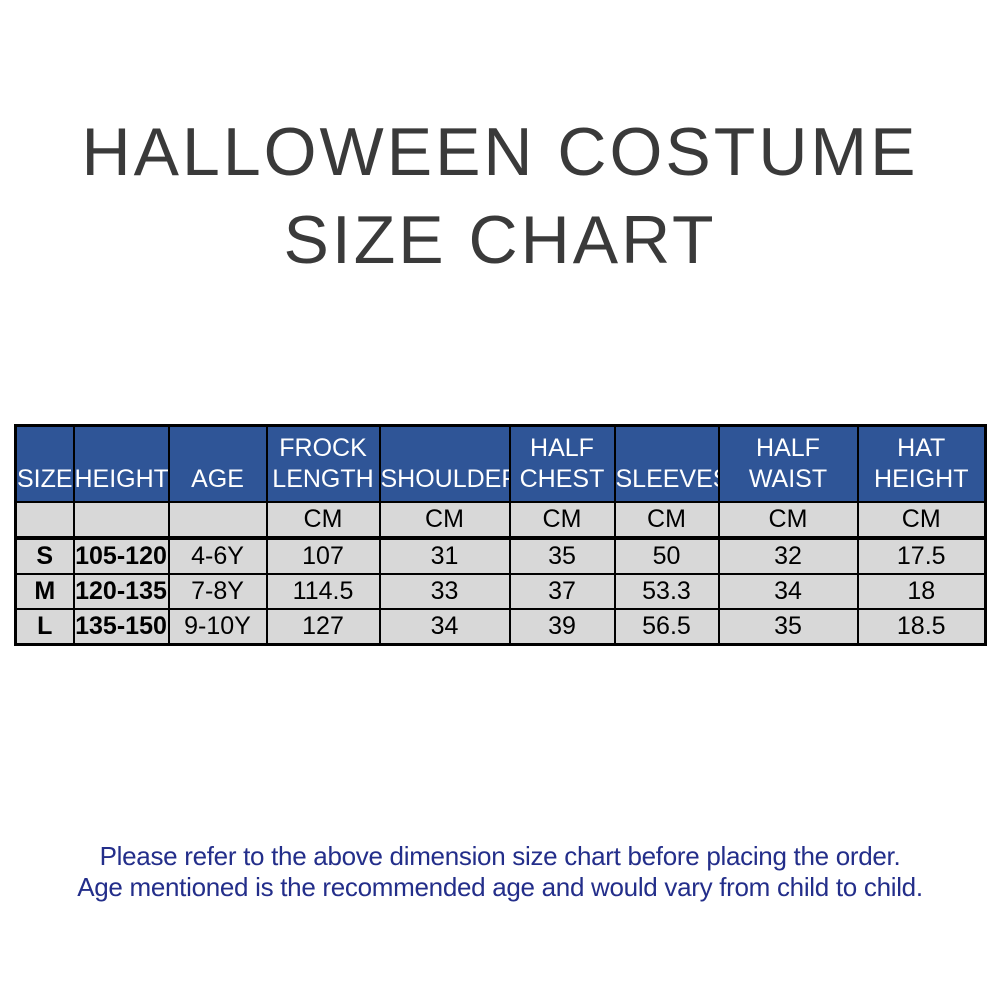 The width and height of the screenshot is (1000, 1000). What do you see at coordinates (562, 448) in the screenshot?
I see `col-header-half-chest-line1: HALF` at bounding box center [562, 448].